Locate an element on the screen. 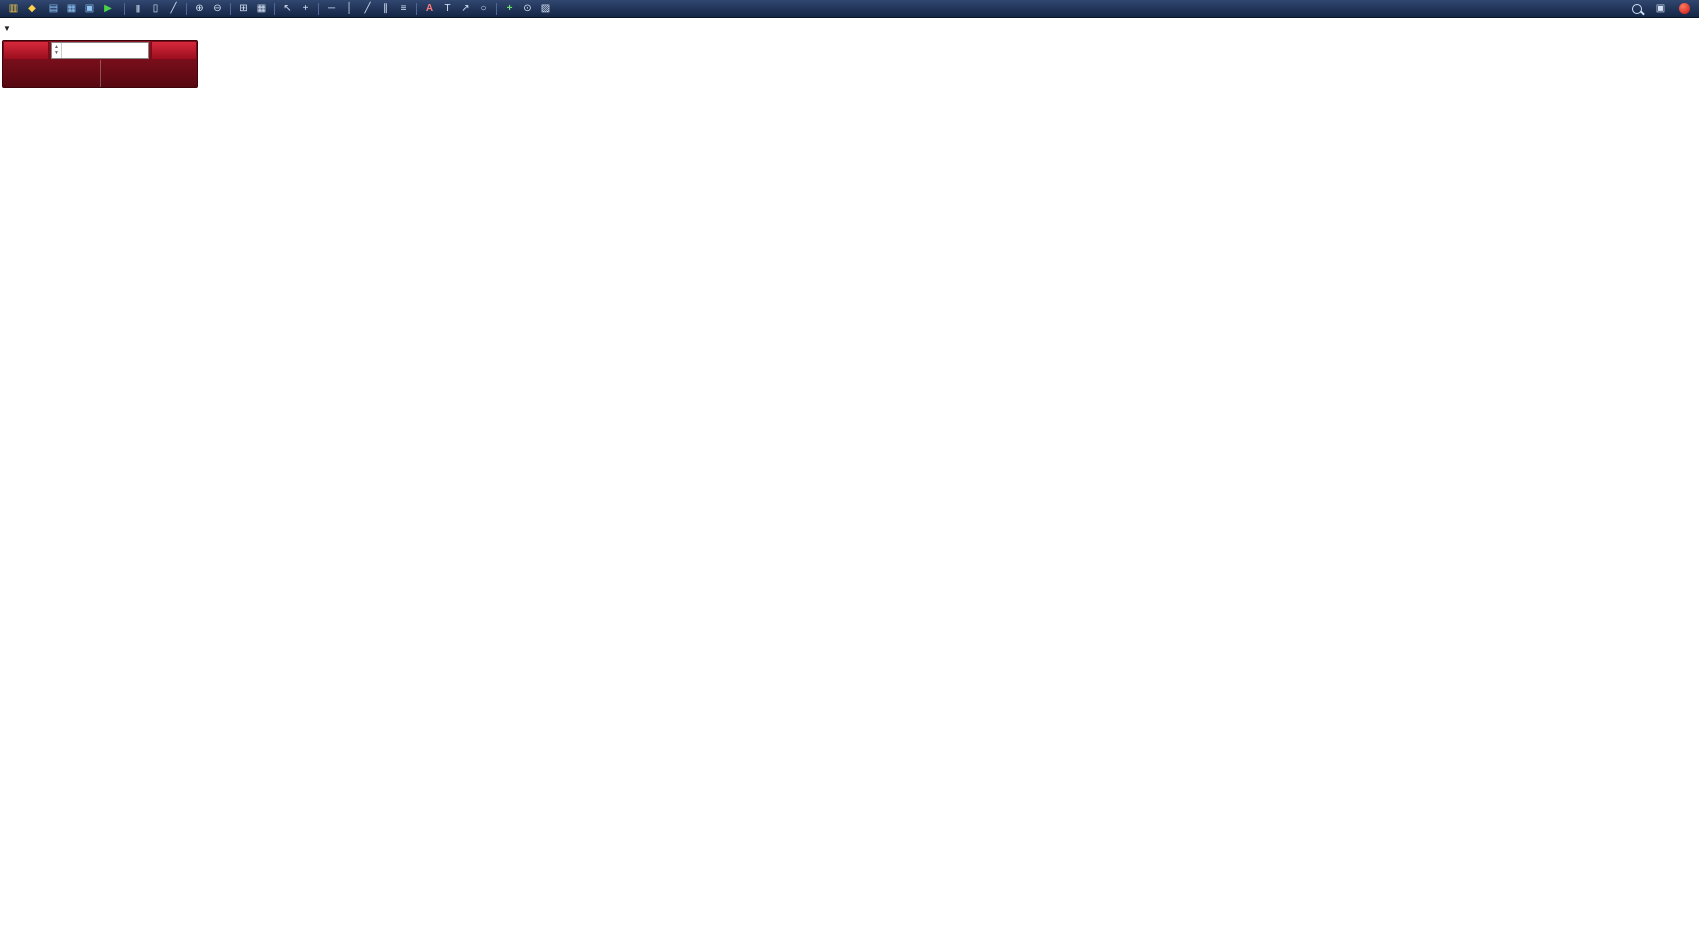 This screenshot has height=940, width=1699. crosshair-icon: + is located at coordinates (305, 8).